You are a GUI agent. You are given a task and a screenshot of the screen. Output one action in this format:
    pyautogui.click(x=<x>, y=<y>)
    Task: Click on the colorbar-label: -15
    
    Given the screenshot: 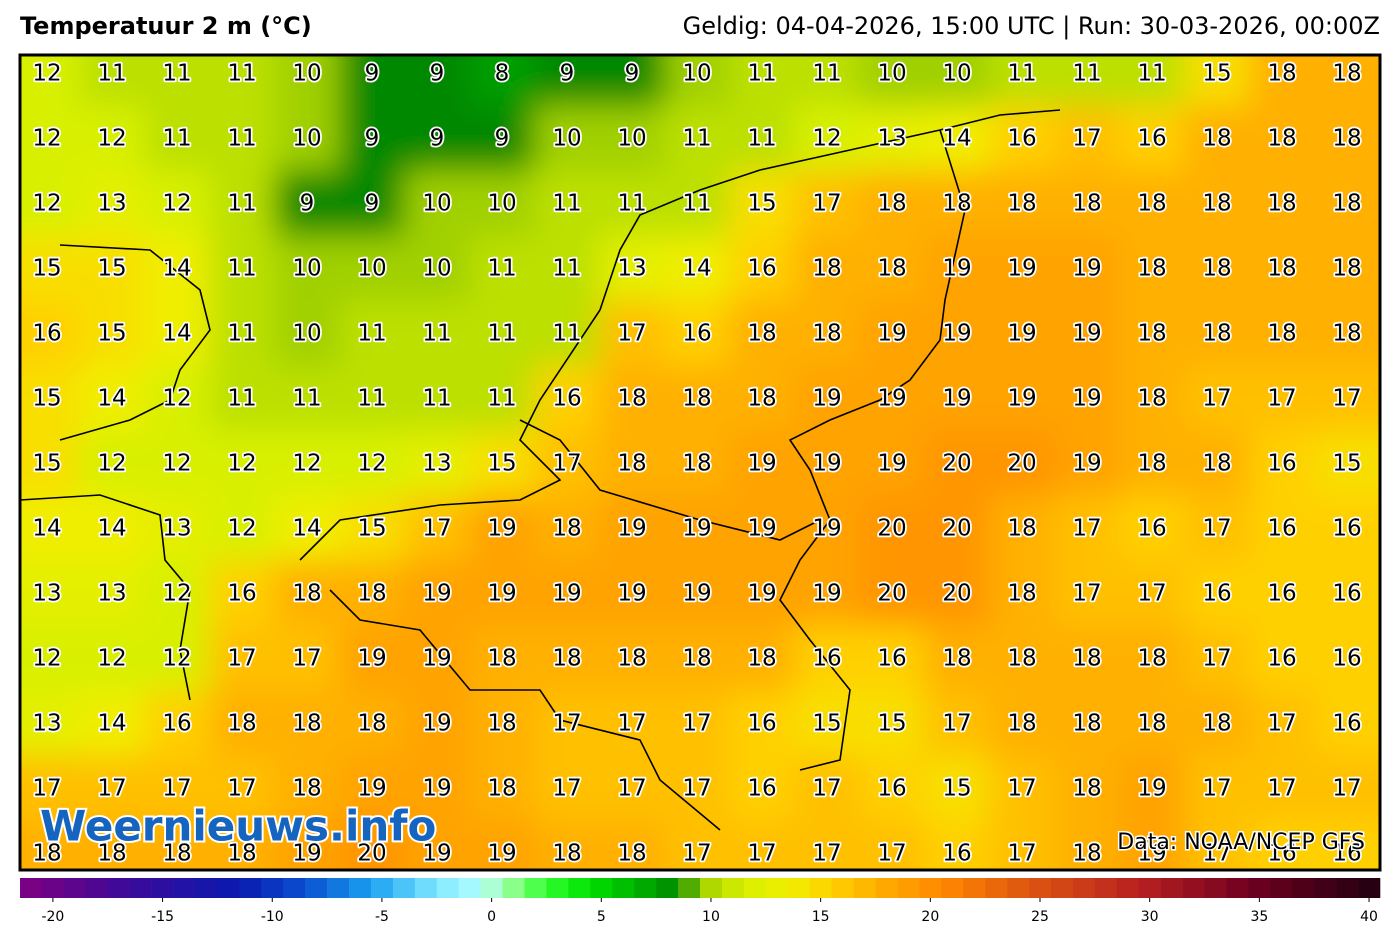 What is the action you would take?
    pyautogui.click(x=162, y=917)
    